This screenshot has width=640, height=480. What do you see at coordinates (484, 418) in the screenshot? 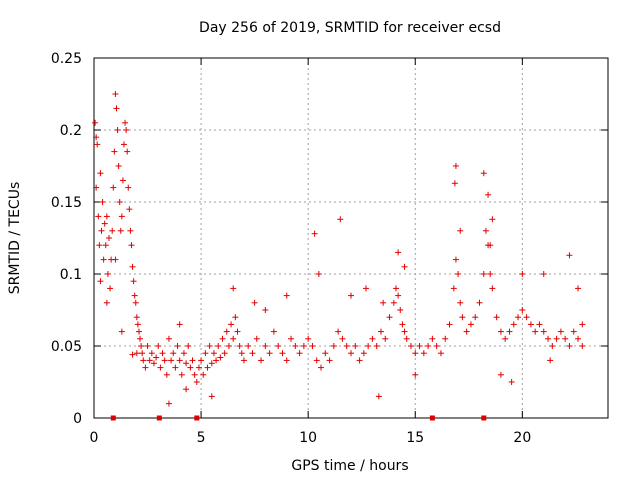
I see `baseline-marker` at bounding box center [484, 418].